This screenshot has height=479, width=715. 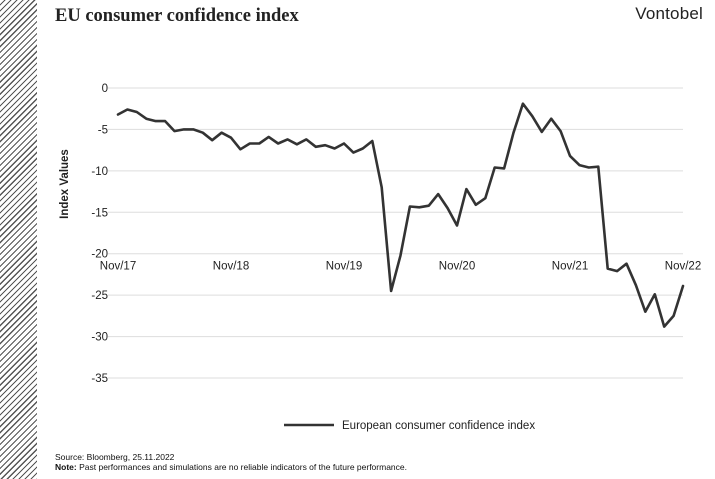 I want to click on legend: European consumer confidence index, so click(x=409, y=426).